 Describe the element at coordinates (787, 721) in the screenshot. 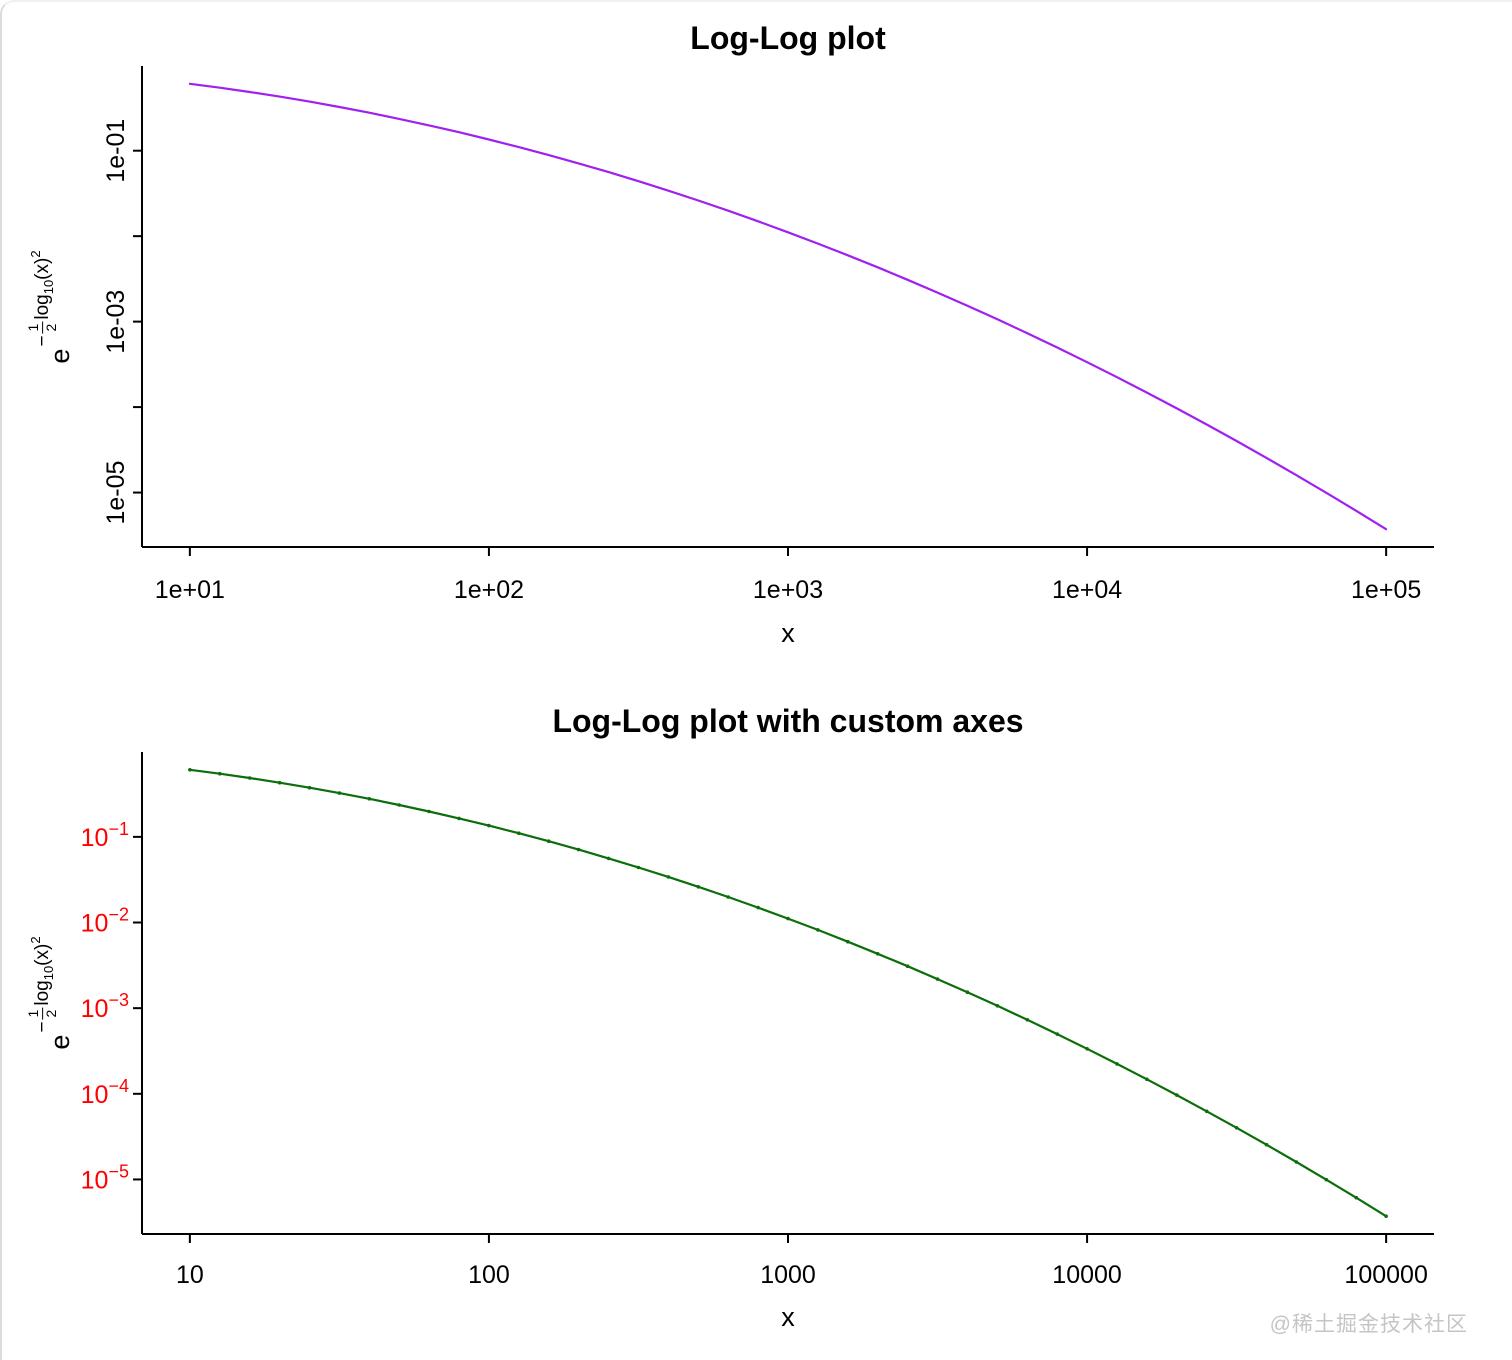

I see `plot2-title: Log-Log plot with custom axes` at that location.